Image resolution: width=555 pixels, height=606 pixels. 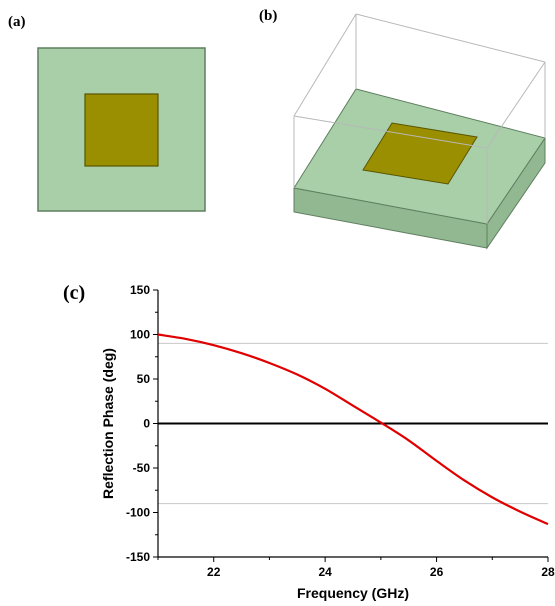 What do you see at coordinates (108, 423) in the screenshot?
I see `y-axis-title: Reflection Phase (deg)` at bounding box center [108, 423].